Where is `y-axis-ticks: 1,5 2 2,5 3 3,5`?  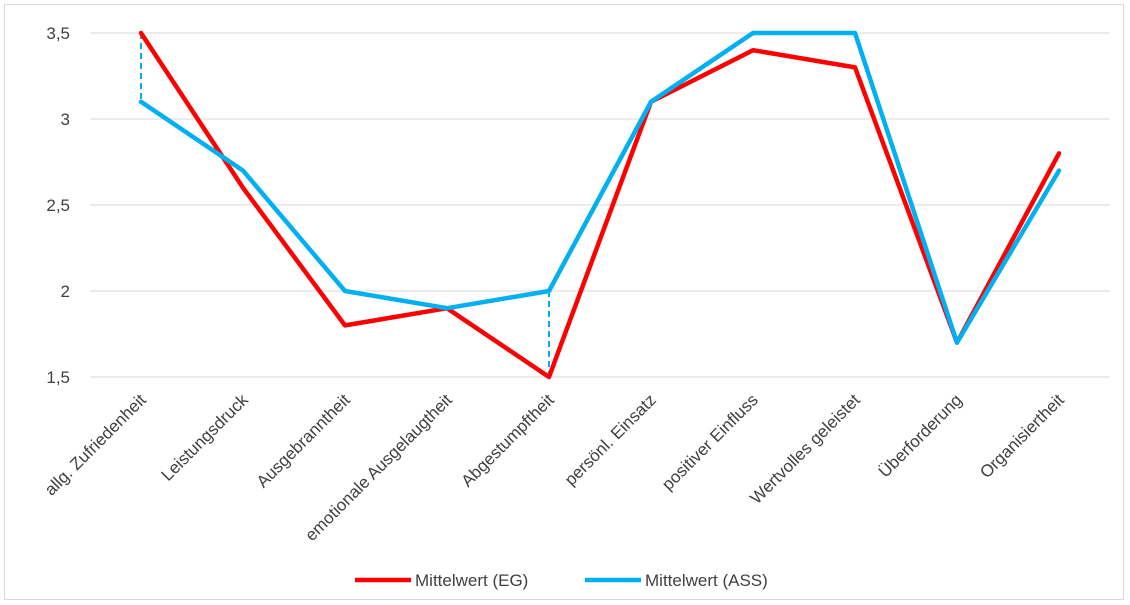 y-axis-ticks: 1,5 2 2,5 3 3,5 is located at coordinates (58, 205).